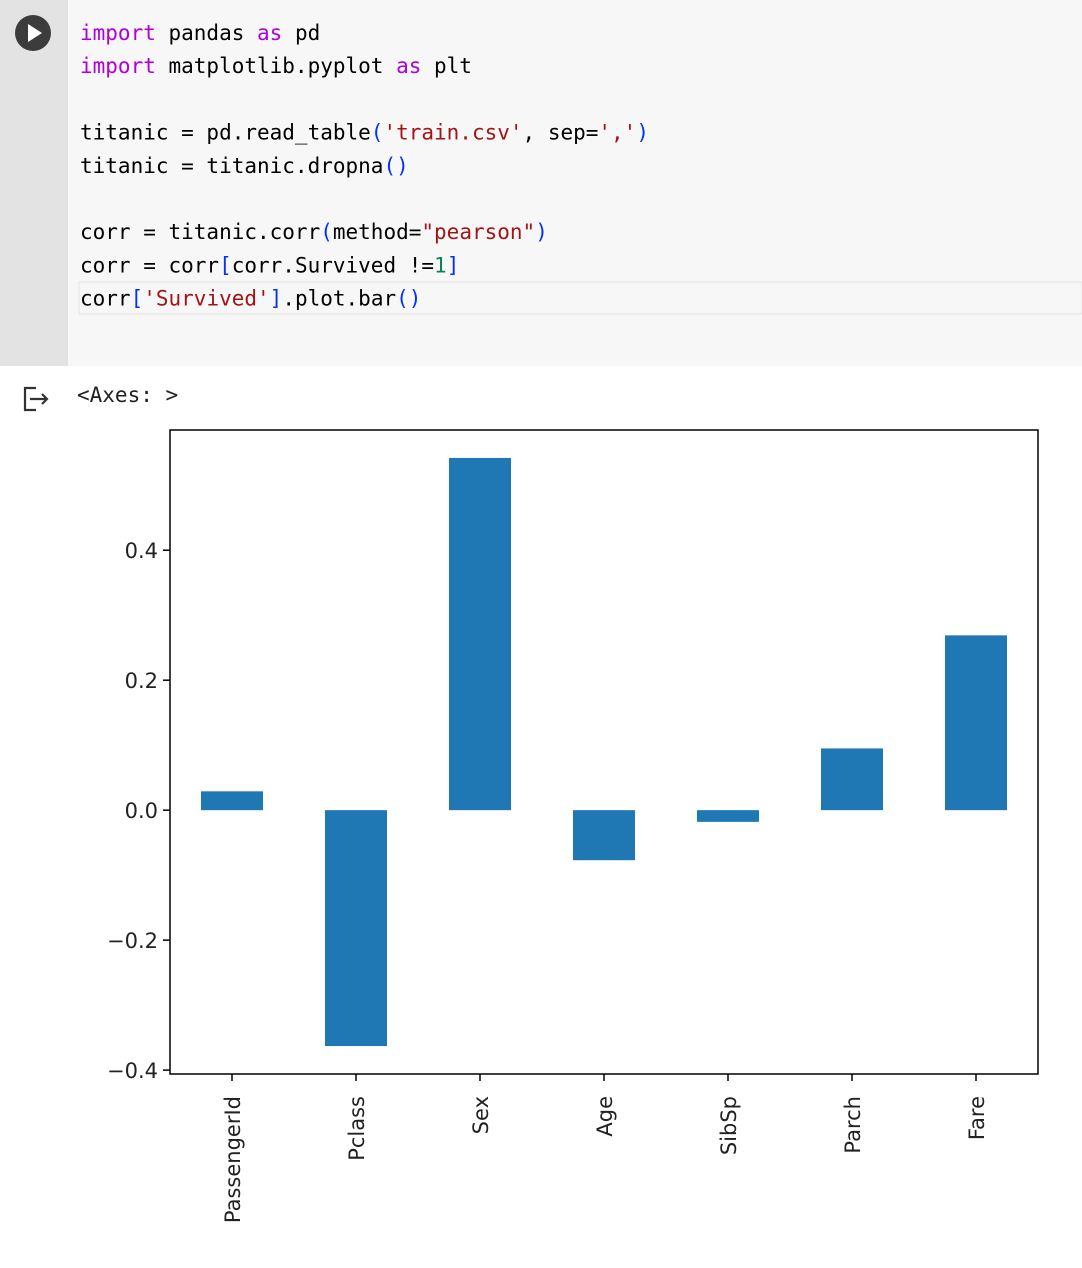  I want to click on cell-gutter, so click(34, 183).